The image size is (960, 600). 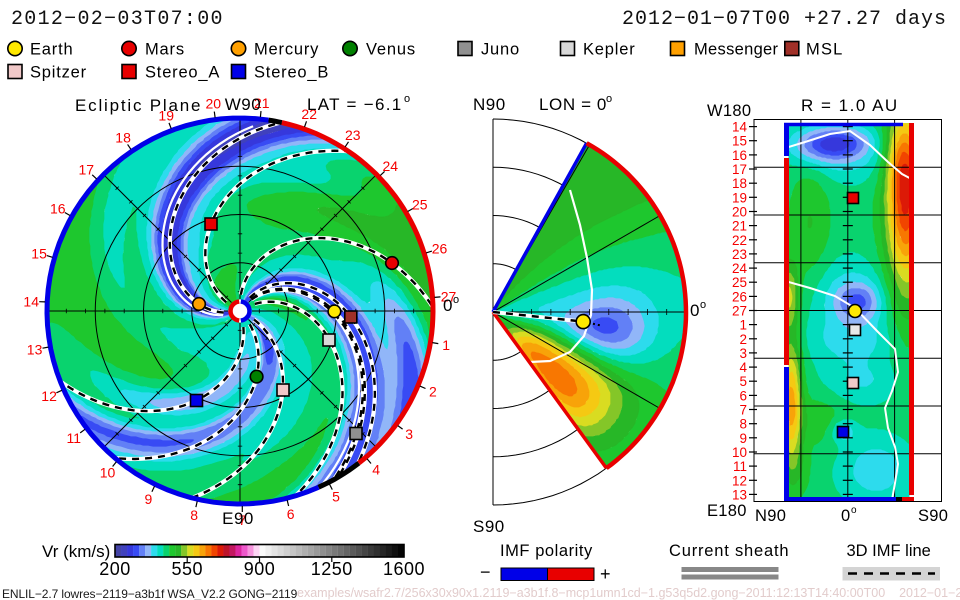 I want to click on svg-text: IMF polarity, so click(x=546, y=551).